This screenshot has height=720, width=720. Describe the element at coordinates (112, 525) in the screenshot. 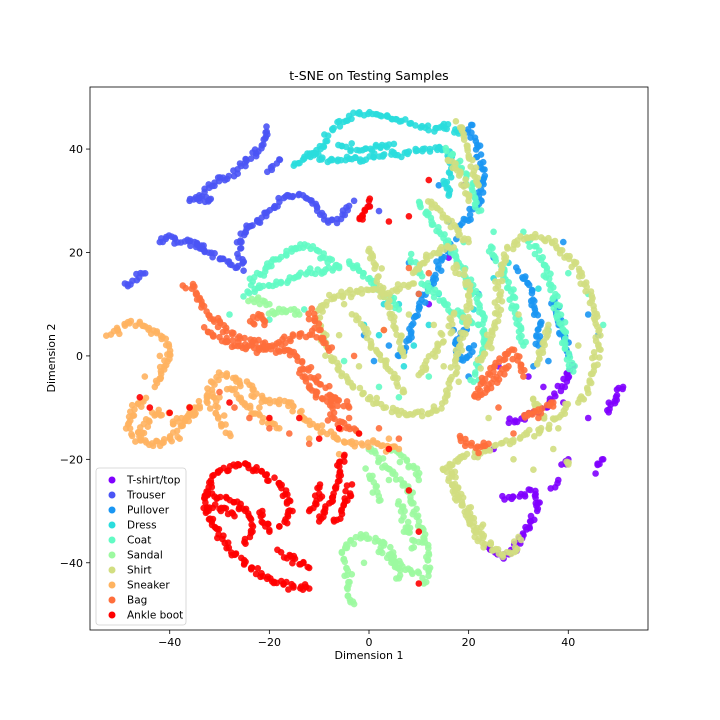

I see `legend-marker` at that location.